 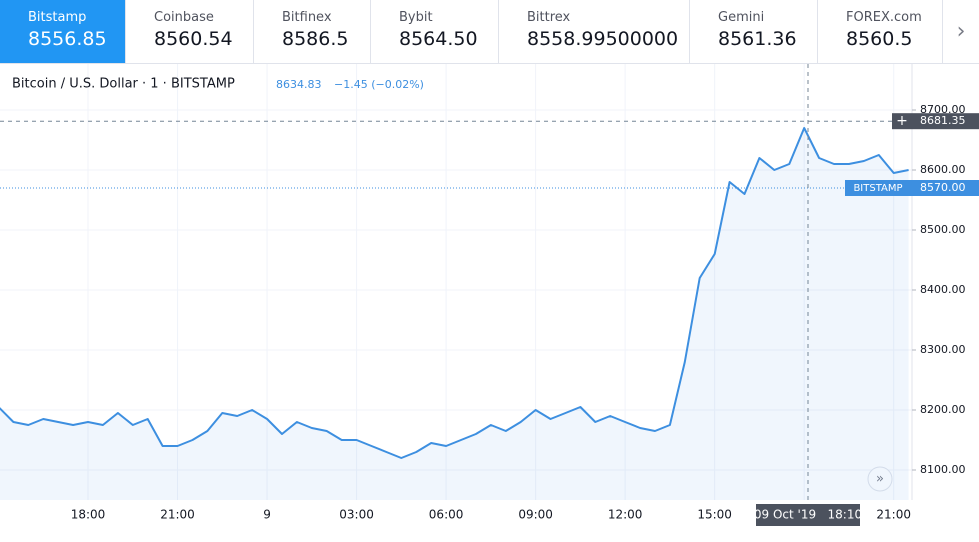 I want to click on tab-price: 8586.5, so click(x=315, y=39).